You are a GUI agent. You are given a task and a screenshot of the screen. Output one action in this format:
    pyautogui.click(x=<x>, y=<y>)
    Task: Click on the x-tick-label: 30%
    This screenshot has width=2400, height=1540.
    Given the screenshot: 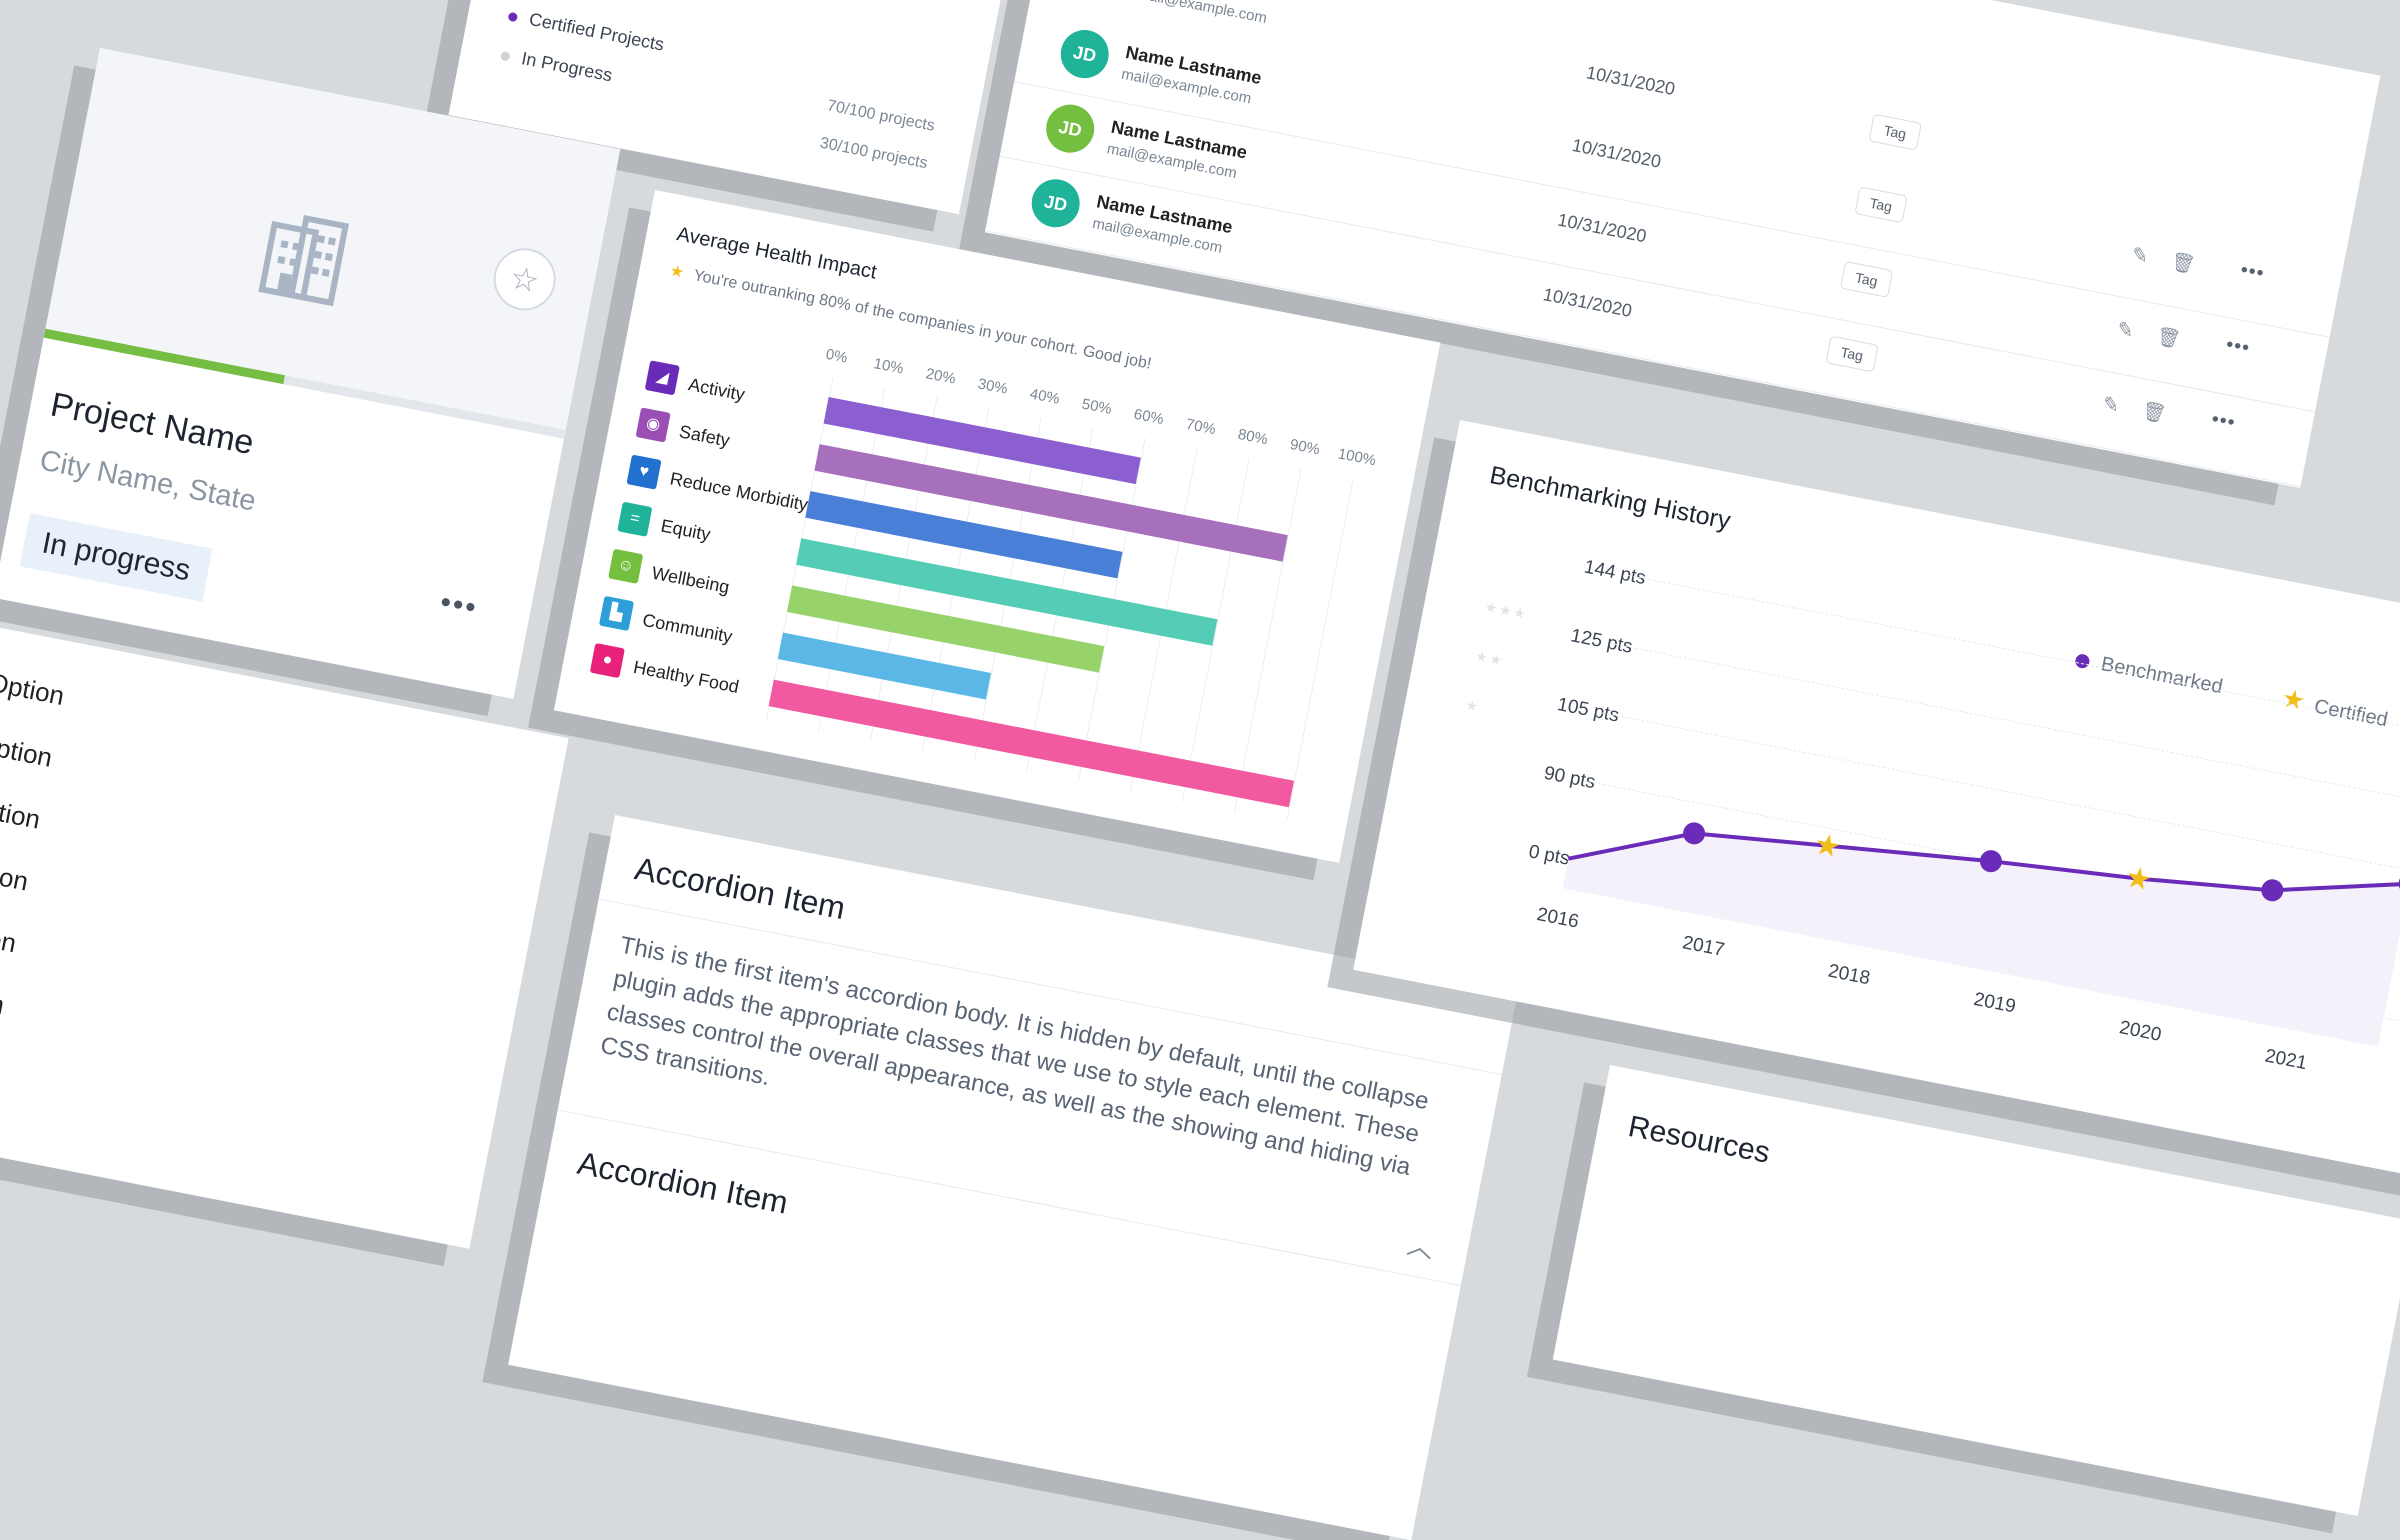 What is the action you would take?
    pyautogui.click(x=993, y=386)
    